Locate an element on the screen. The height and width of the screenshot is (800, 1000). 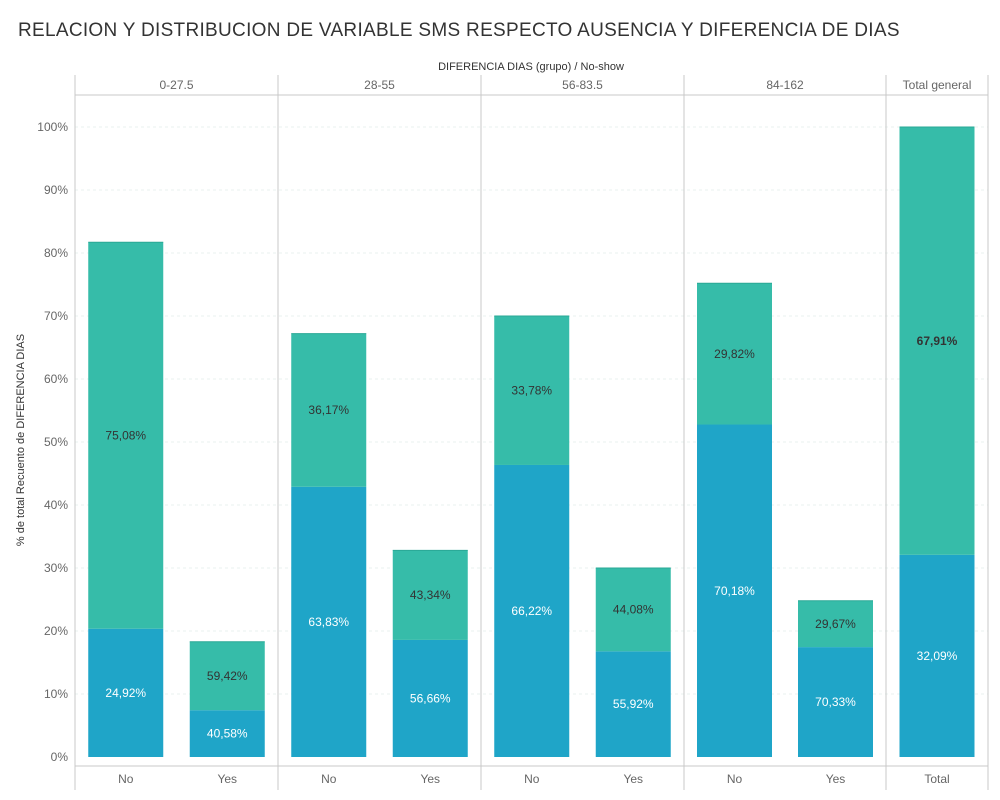
data-label-top: 29,82% is located at coordinates (734, 354).